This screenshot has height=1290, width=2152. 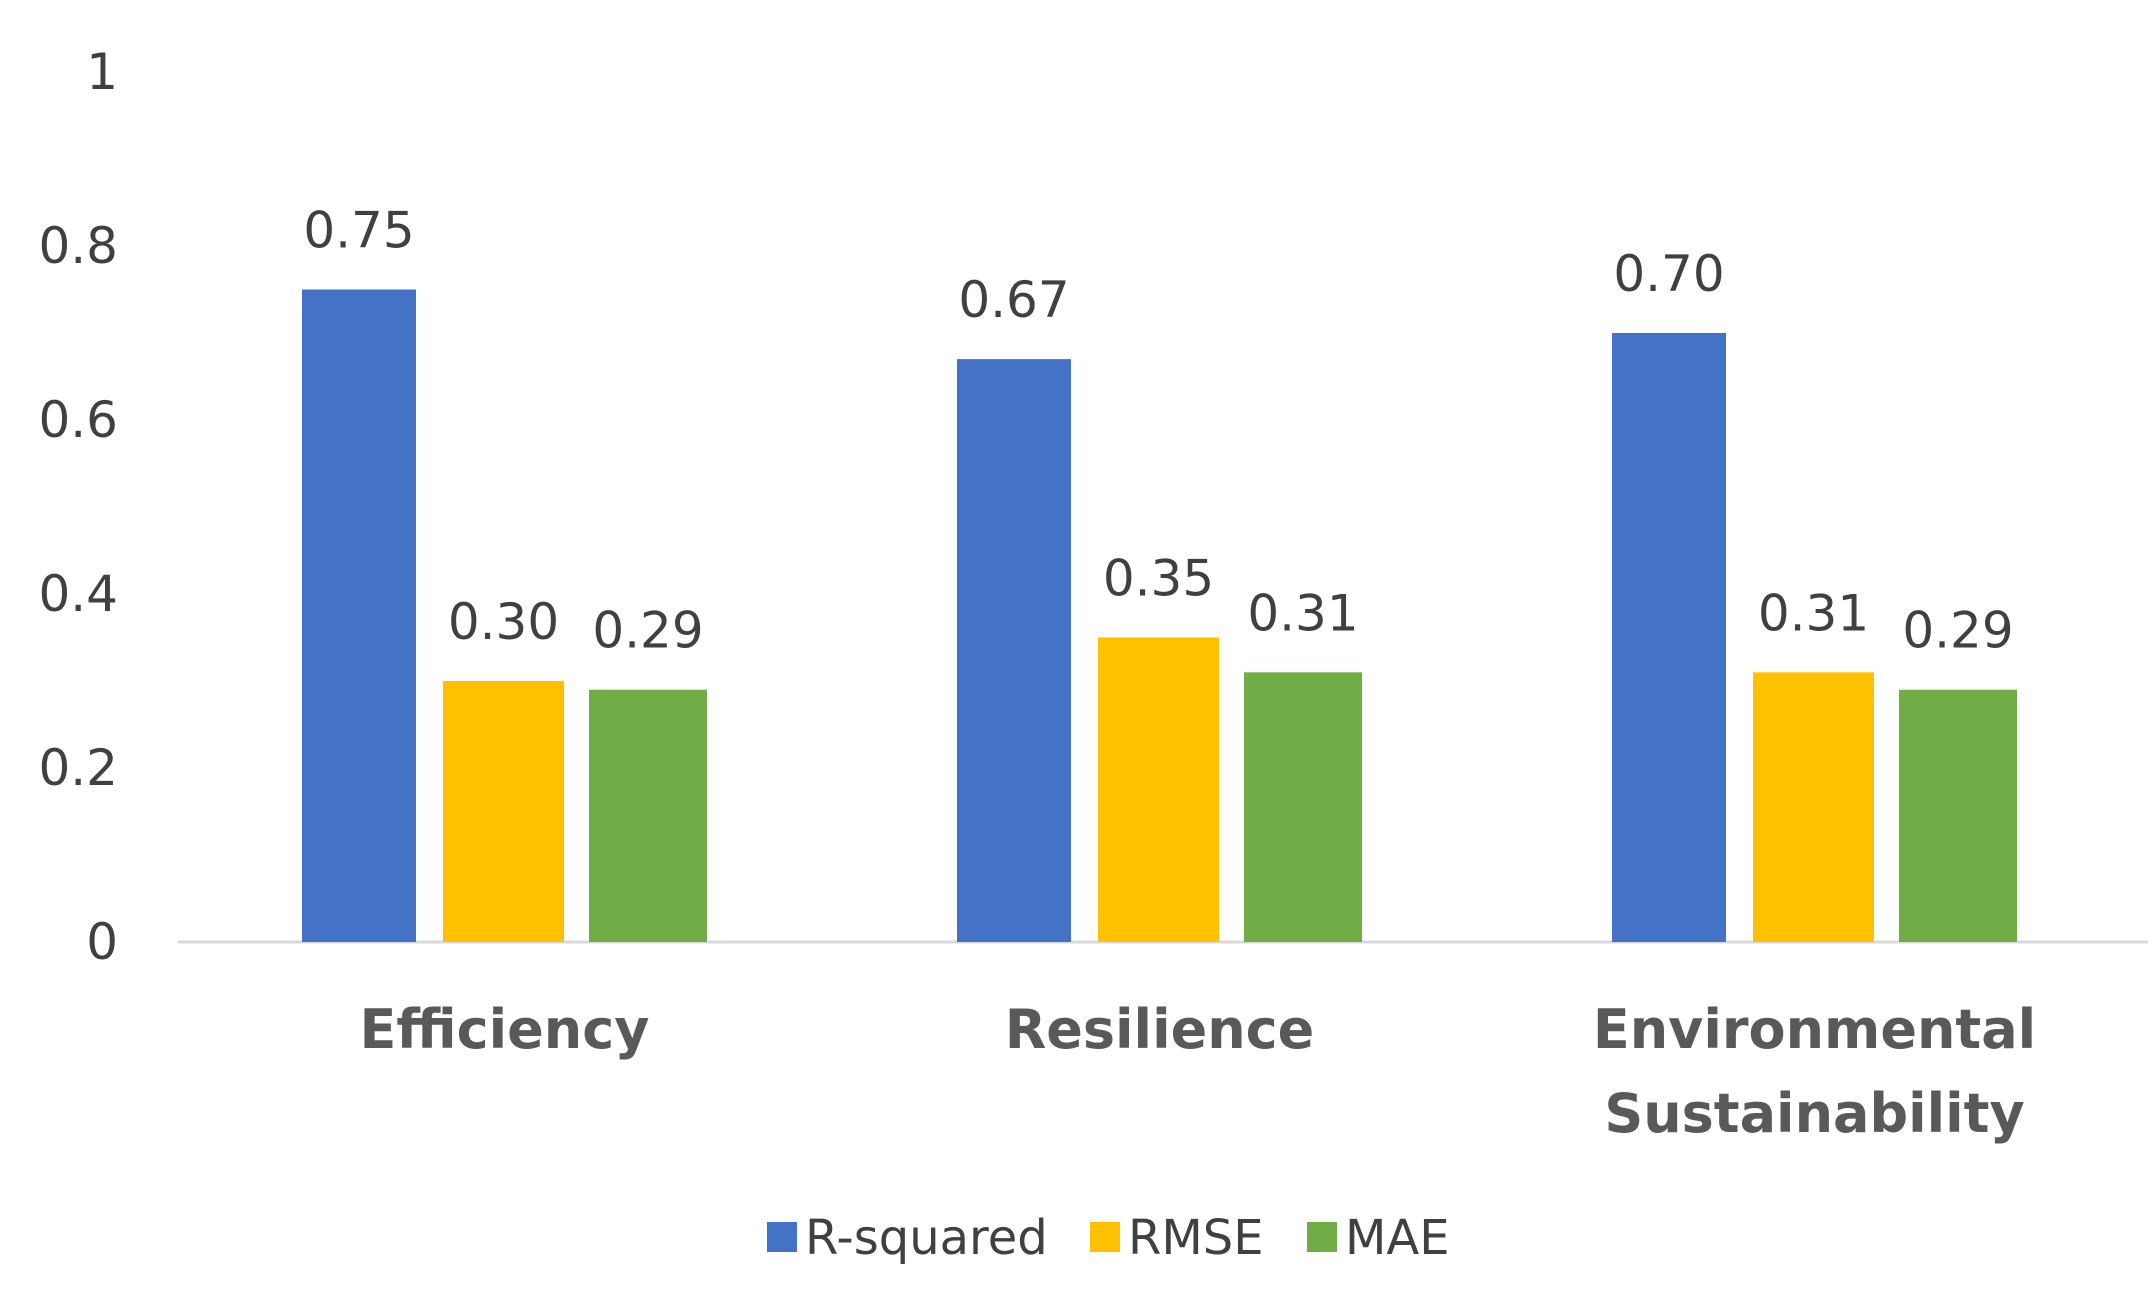 What do you see at coordinates (1196, 1238) in the screenshot?
I see `legend-label-rmse: RMSE` at bounding box center [1196, 1238].